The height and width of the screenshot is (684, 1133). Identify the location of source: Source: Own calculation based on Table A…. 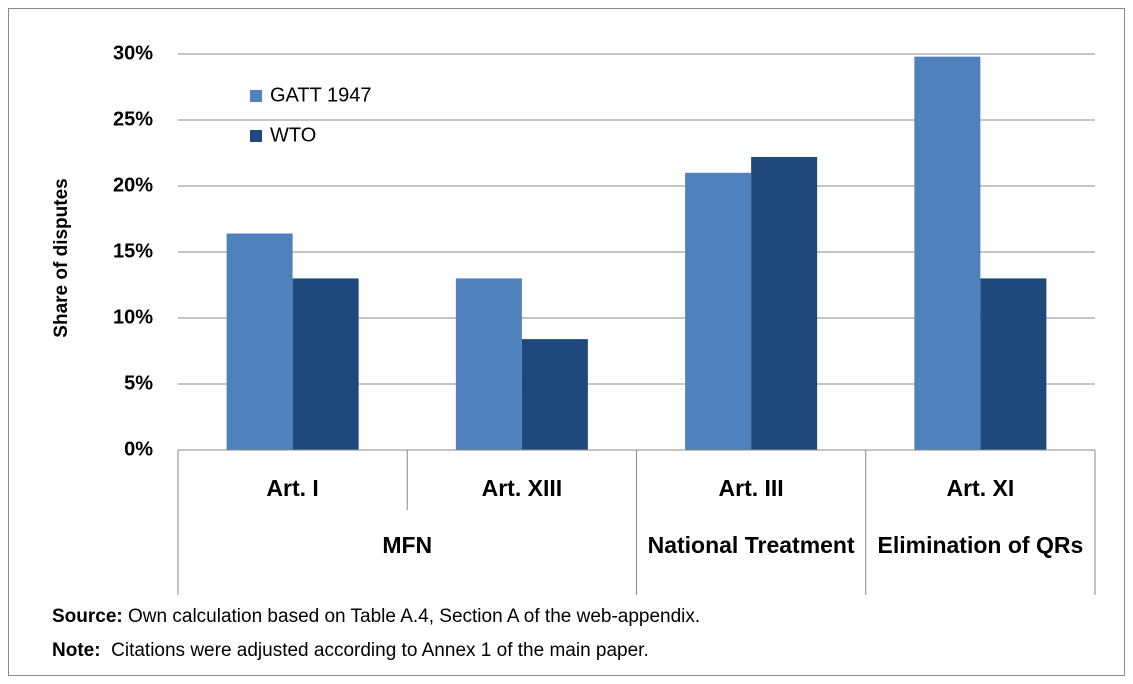
(376, 617).